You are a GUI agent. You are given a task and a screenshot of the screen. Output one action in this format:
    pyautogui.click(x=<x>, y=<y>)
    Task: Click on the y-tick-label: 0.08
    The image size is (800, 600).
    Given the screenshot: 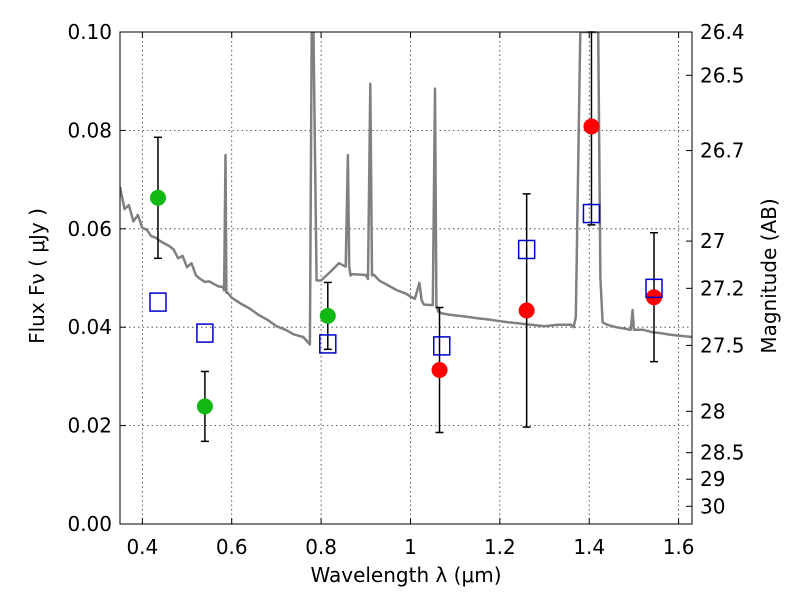 What is the action you would take?
    pyautogui.click(x=89, y=130)
    